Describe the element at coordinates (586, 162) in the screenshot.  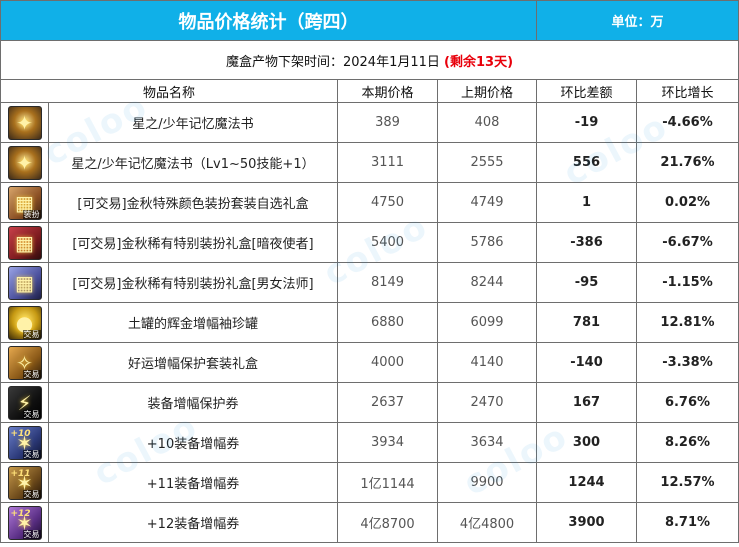
I see `price-diff: 556` at that location.